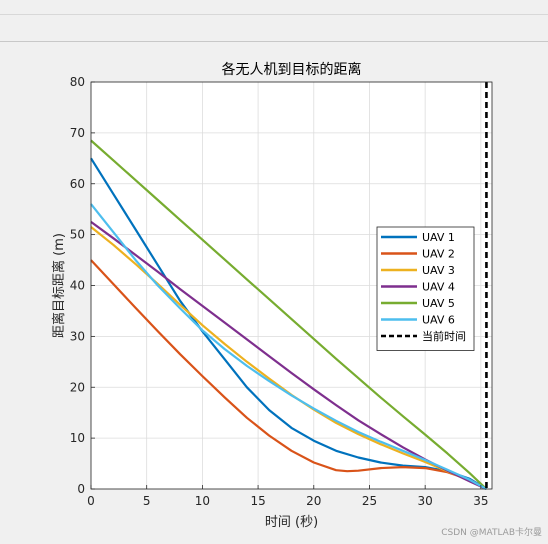 The width and height of the screenshot is (548, 544). Describe the element at coordinates (202, 501) in the screenshot. I see `x-tick-label: 10` at that location.